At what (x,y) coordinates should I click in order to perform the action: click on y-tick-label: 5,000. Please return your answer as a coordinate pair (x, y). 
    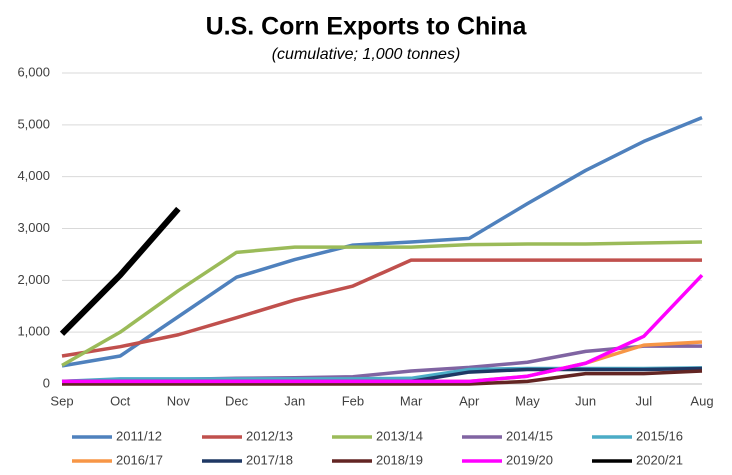
    Looking at the image, I should click on (33, 123).